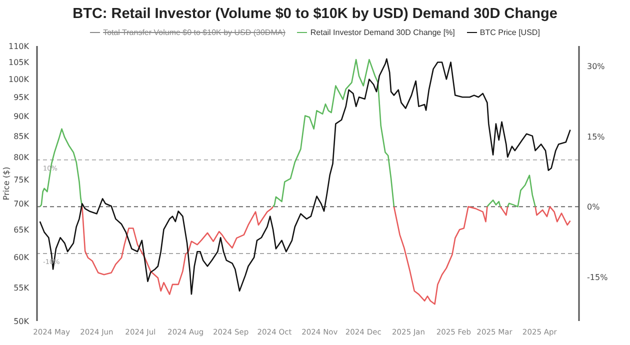 The height and width of the screenshot is (345, 630). Describe the element at coordinates (22, 257) in the screenshot. I see `y-tick-label: 60K` at that location.